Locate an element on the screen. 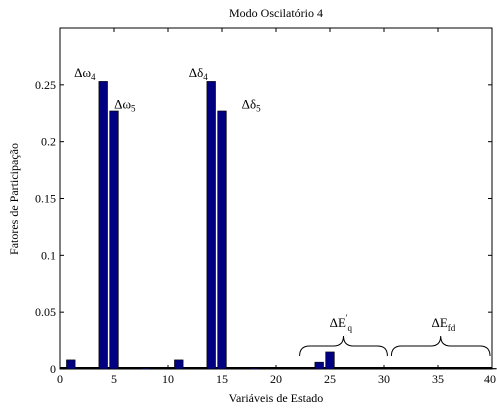 The image size is (497, 409). bar-annotation: Δδ5 is located at coordinates (252, 105).